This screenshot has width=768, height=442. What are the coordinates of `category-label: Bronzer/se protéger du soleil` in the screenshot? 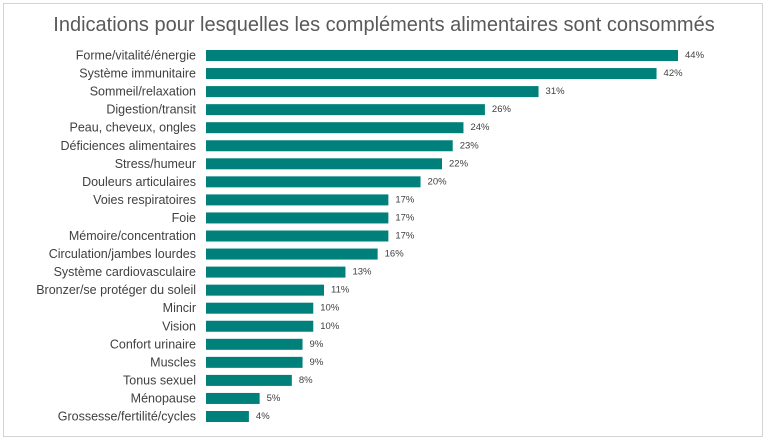 It's located at (116, 290).